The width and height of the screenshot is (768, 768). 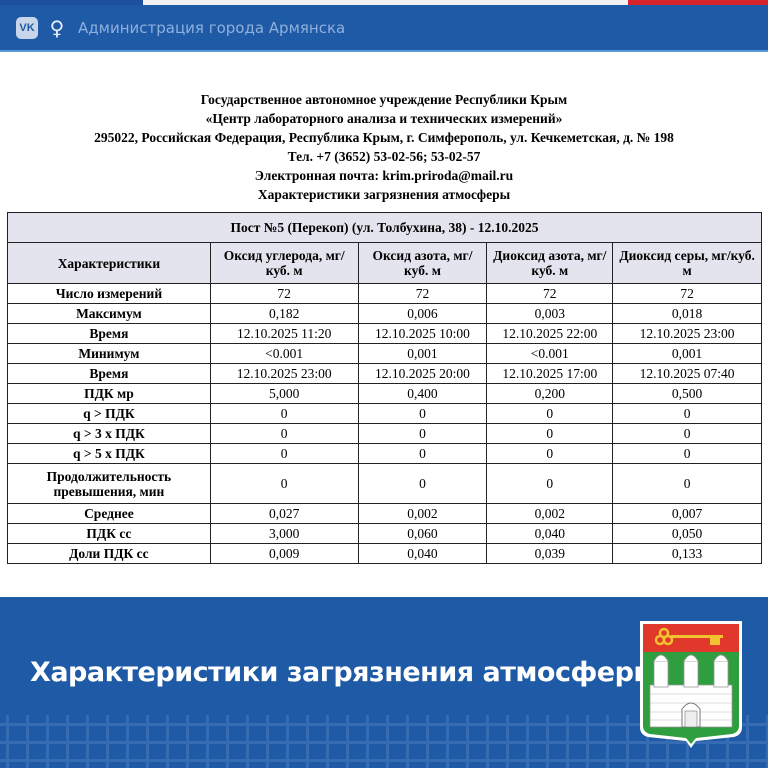 What do you see at coordinates (384, 2) in the screenshot?
I see `top-strip` at bounding box center [384, 2].